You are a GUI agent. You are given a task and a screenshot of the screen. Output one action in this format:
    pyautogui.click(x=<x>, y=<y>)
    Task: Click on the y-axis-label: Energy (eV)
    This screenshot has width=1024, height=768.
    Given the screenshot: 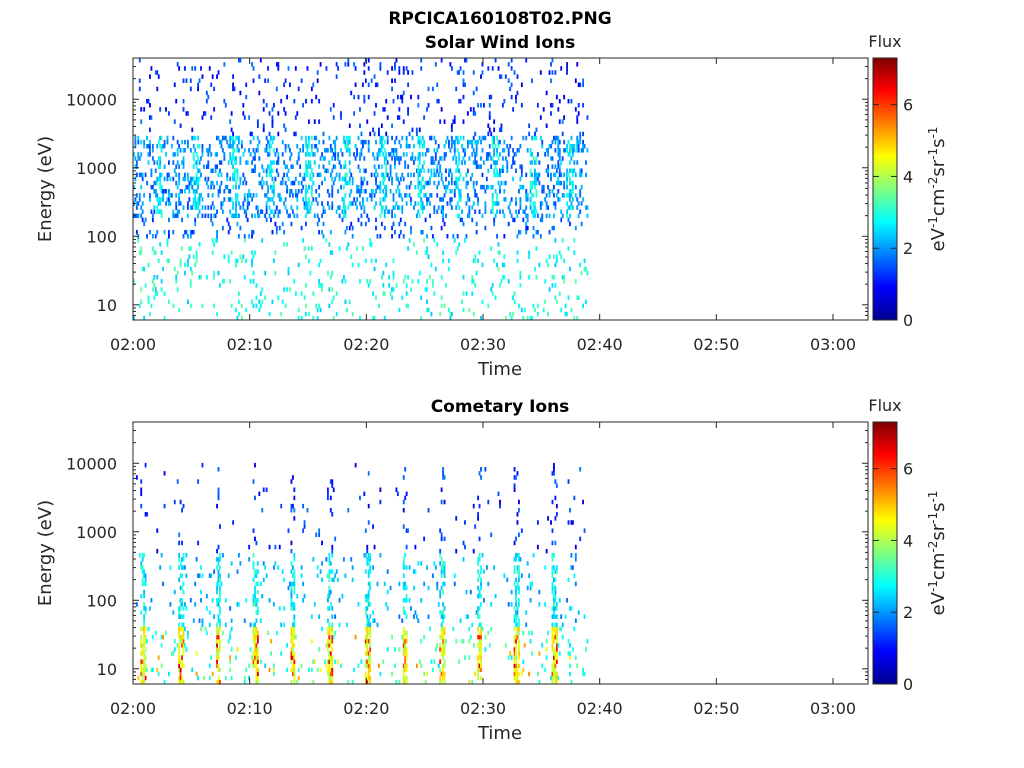 What is the action you would take?
    pyautogui.click(x=45, y=553)
    